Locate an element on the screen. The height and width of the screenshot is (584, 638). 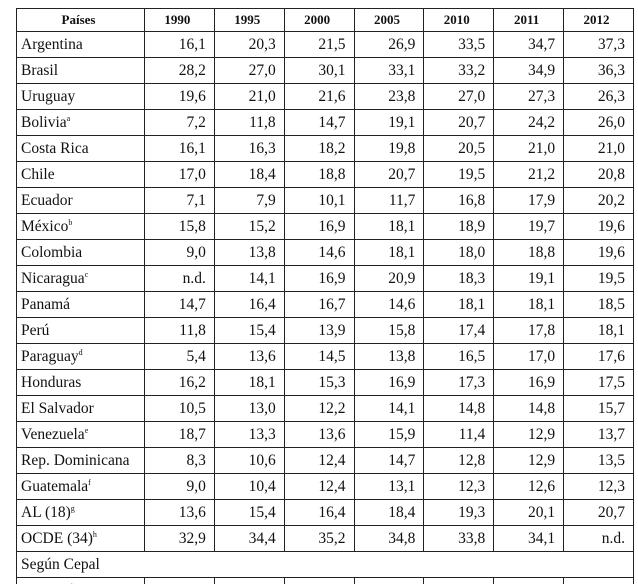
value-cell: 18,8 is located at coordinates (529, 252).